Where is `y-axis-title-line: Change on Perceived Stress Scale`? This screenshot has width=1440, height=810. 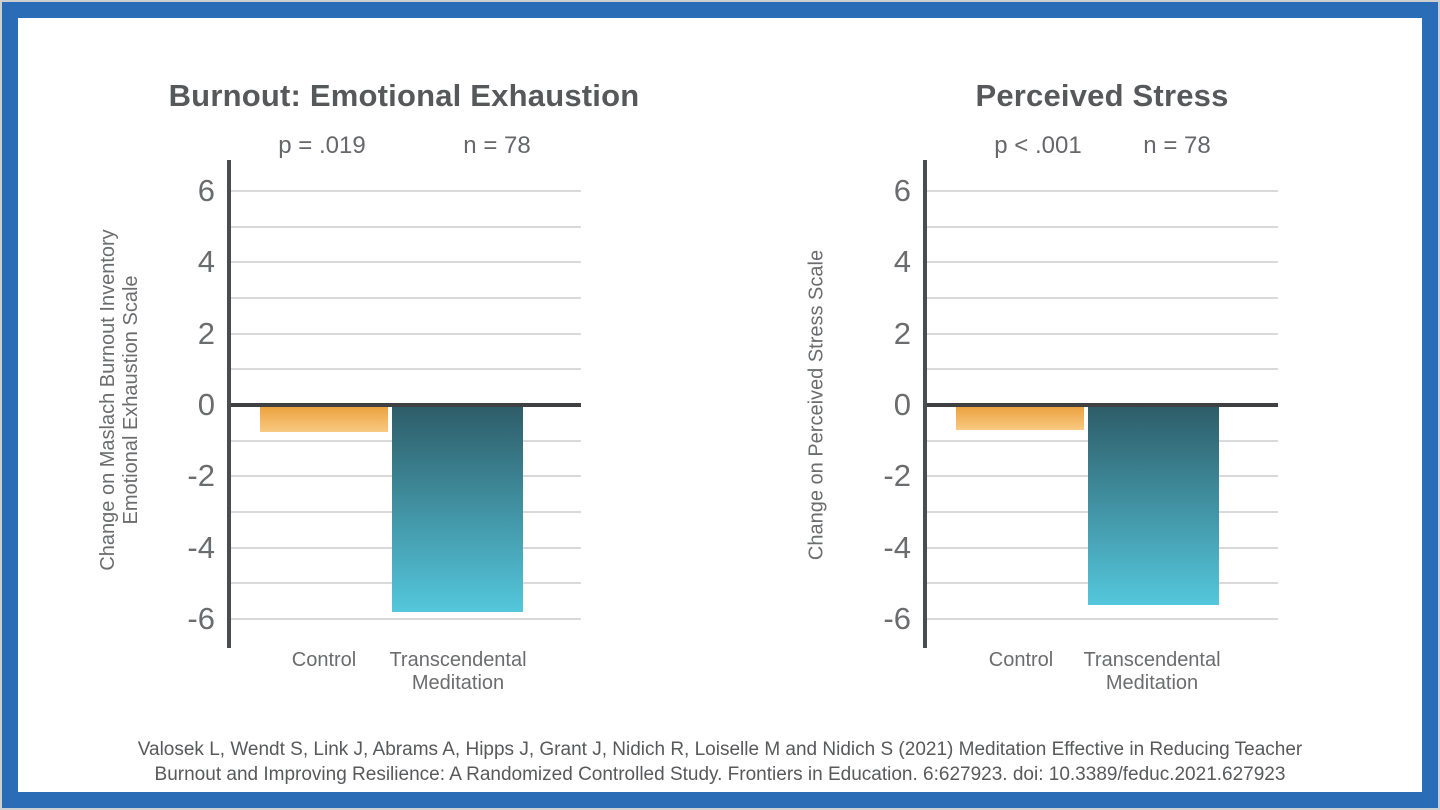
y-axis-title-line: Change on Perceived Stress Scale is located at coordinates (816, 405).